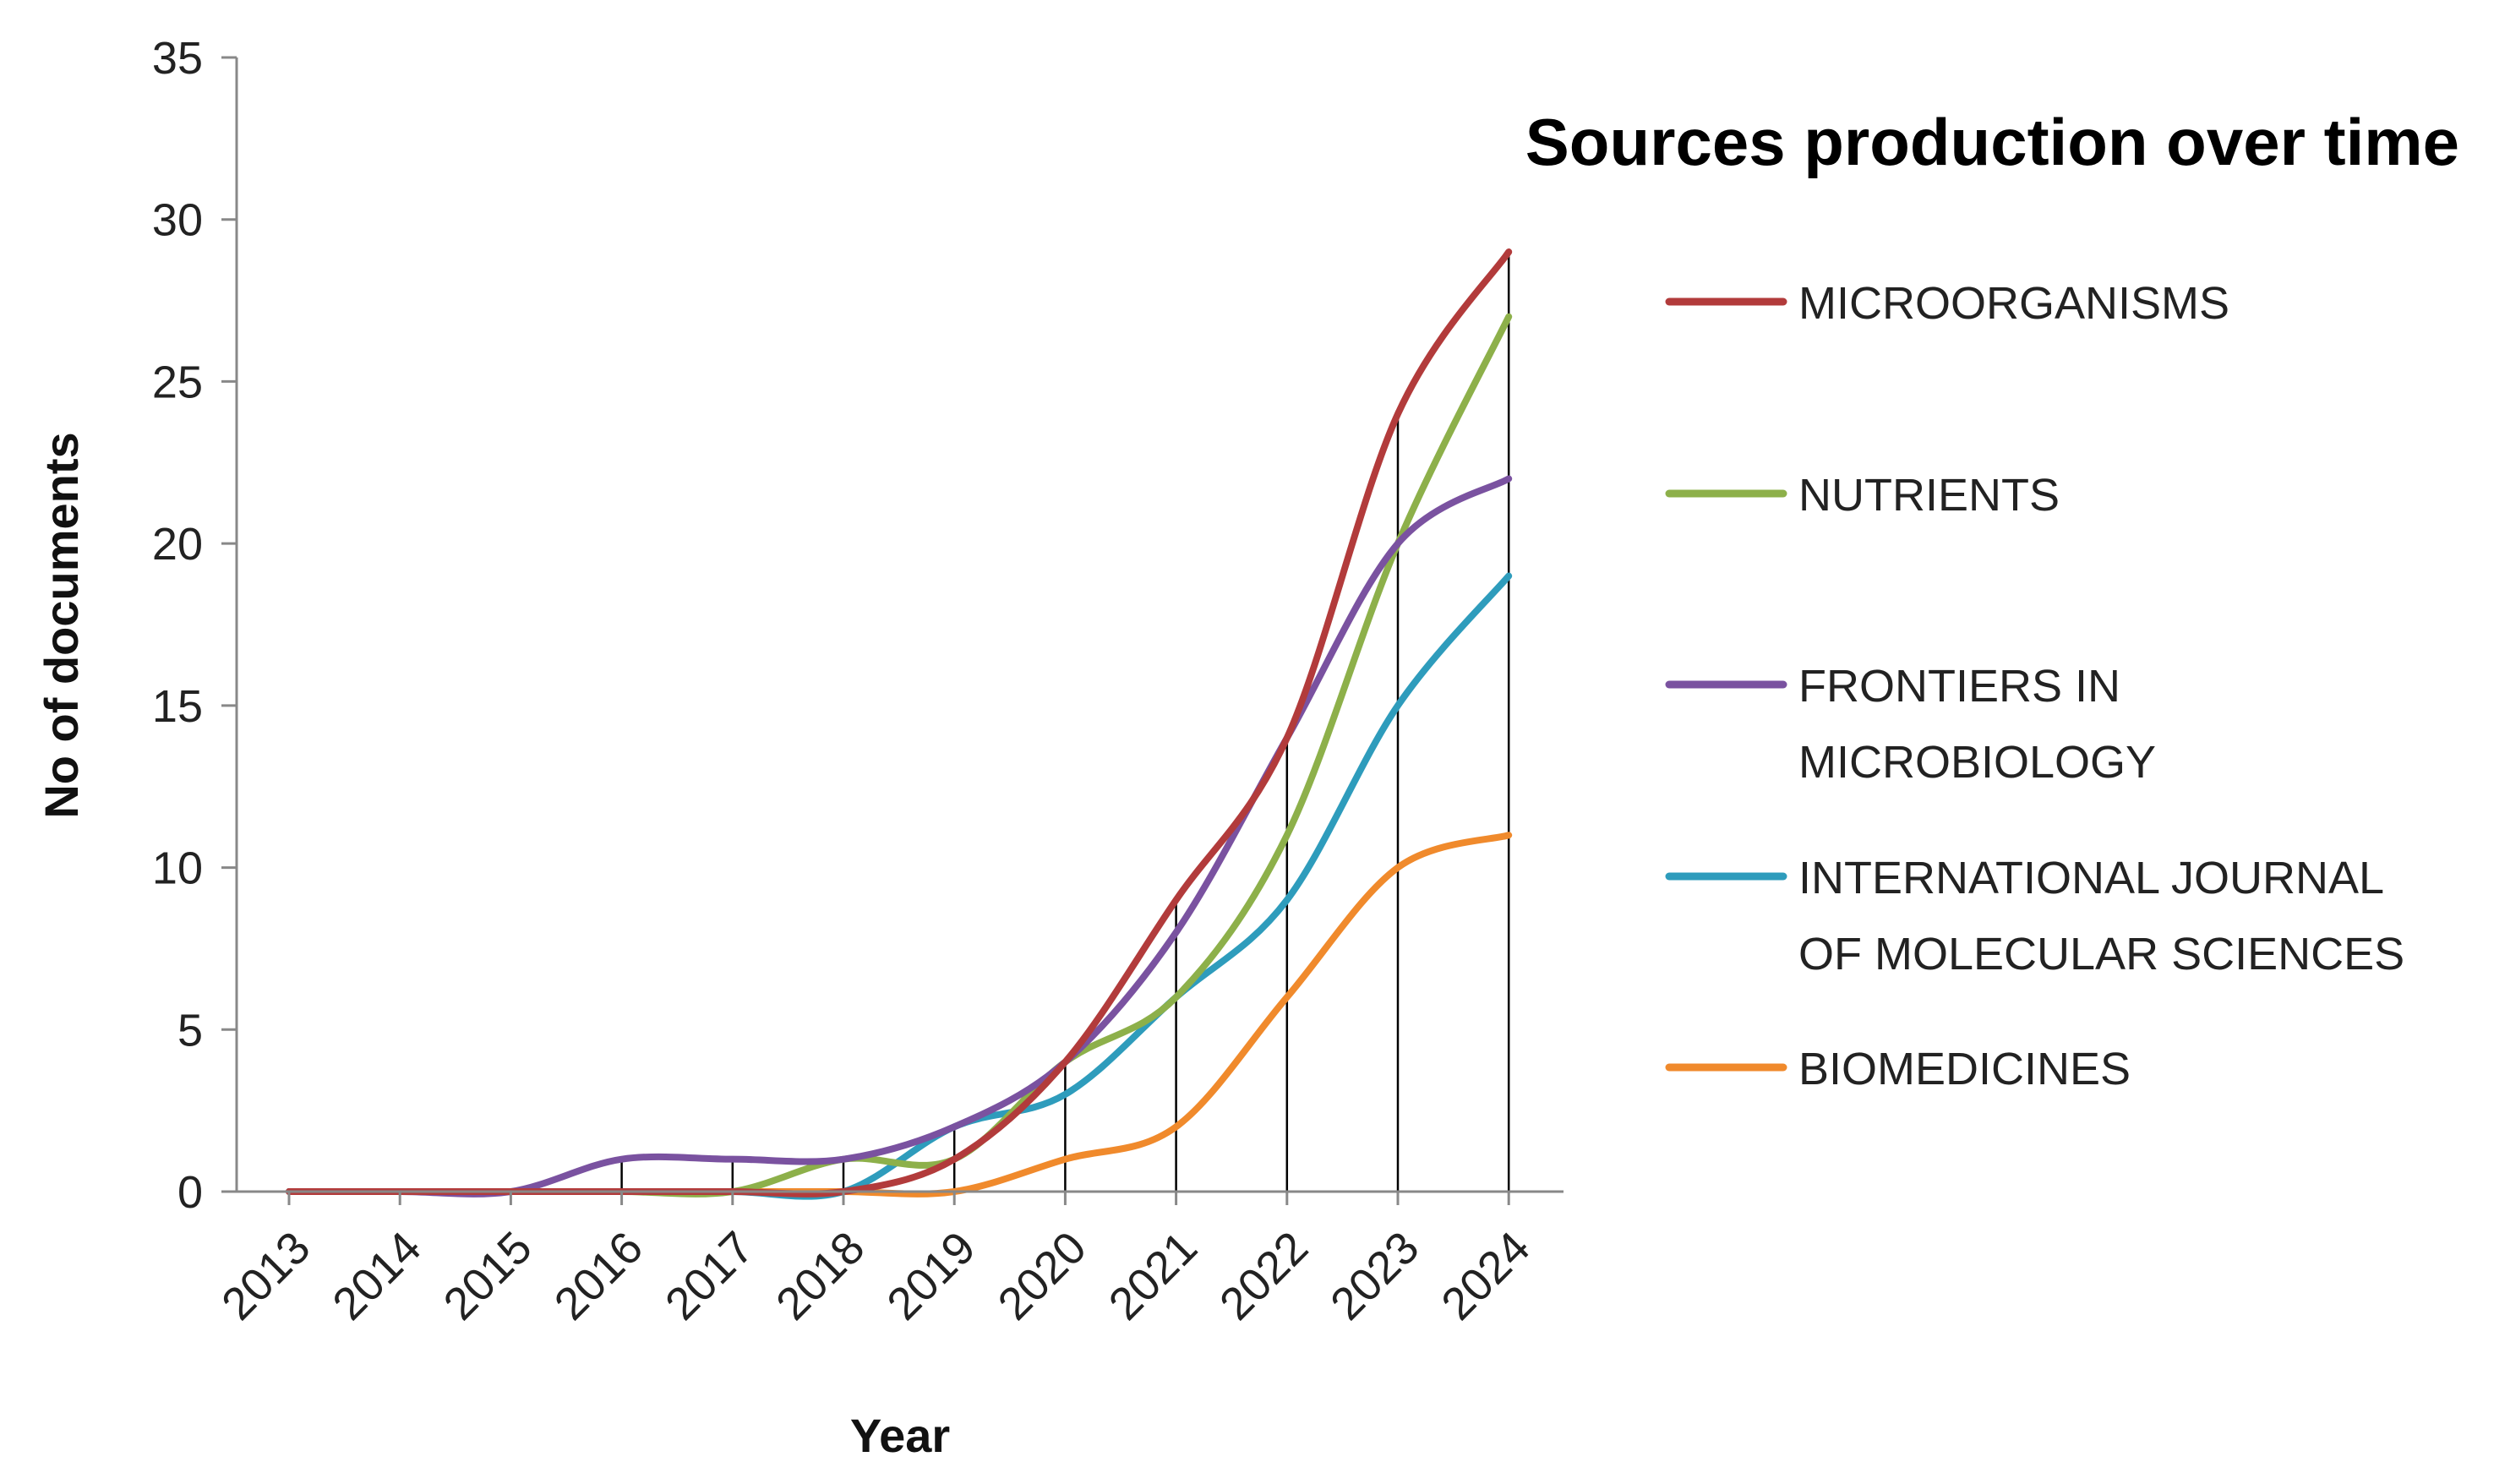 The width and height of the screenshot is (2494, 1484). What do you see at coordinates (820, 1276) in the screenshot?
I see `x-tick-label: 2018` at bounding box center [820, 1276].